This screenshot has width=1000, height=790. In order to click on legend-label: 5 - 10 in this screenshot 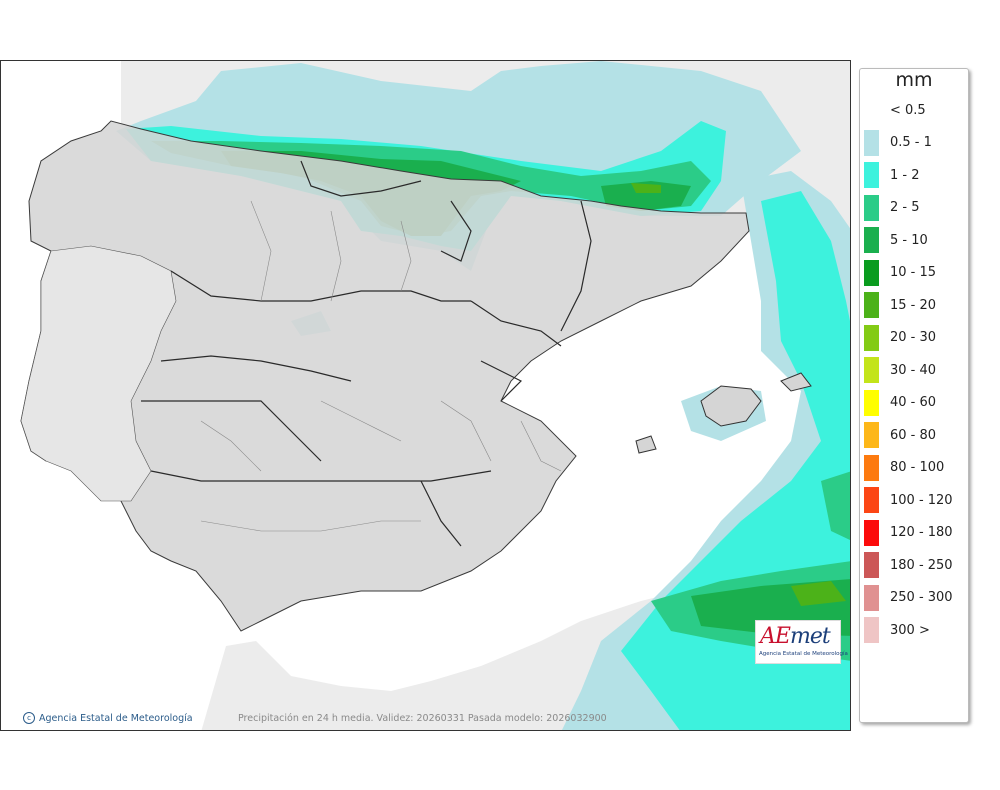, I will do `click(909, 240)`.